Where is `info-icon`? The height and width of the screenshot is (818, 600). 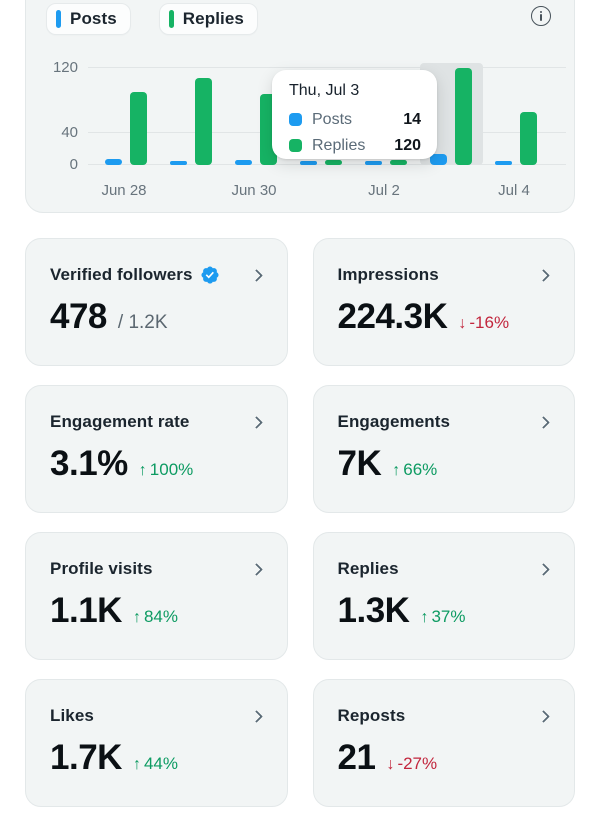
info-icon is located at coordinates (541, 16).